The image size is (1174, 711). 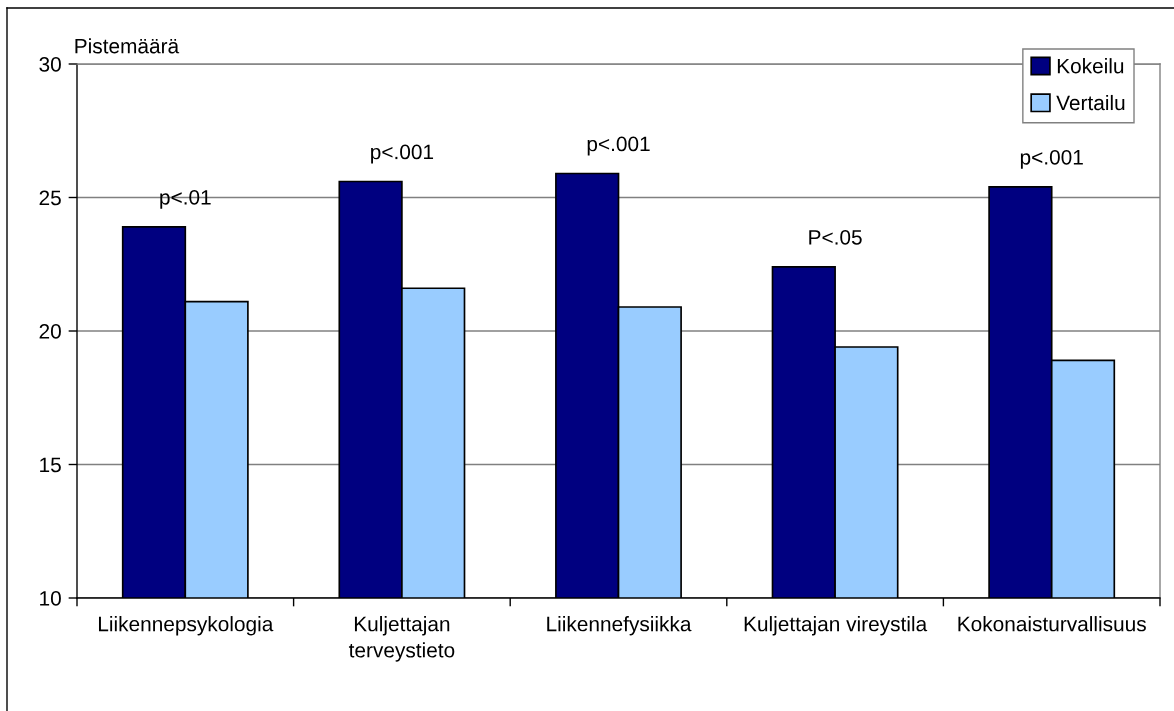 I want to click on x-tick-label: Kokonaisturvallisuus, so click(x=1052, y=624).